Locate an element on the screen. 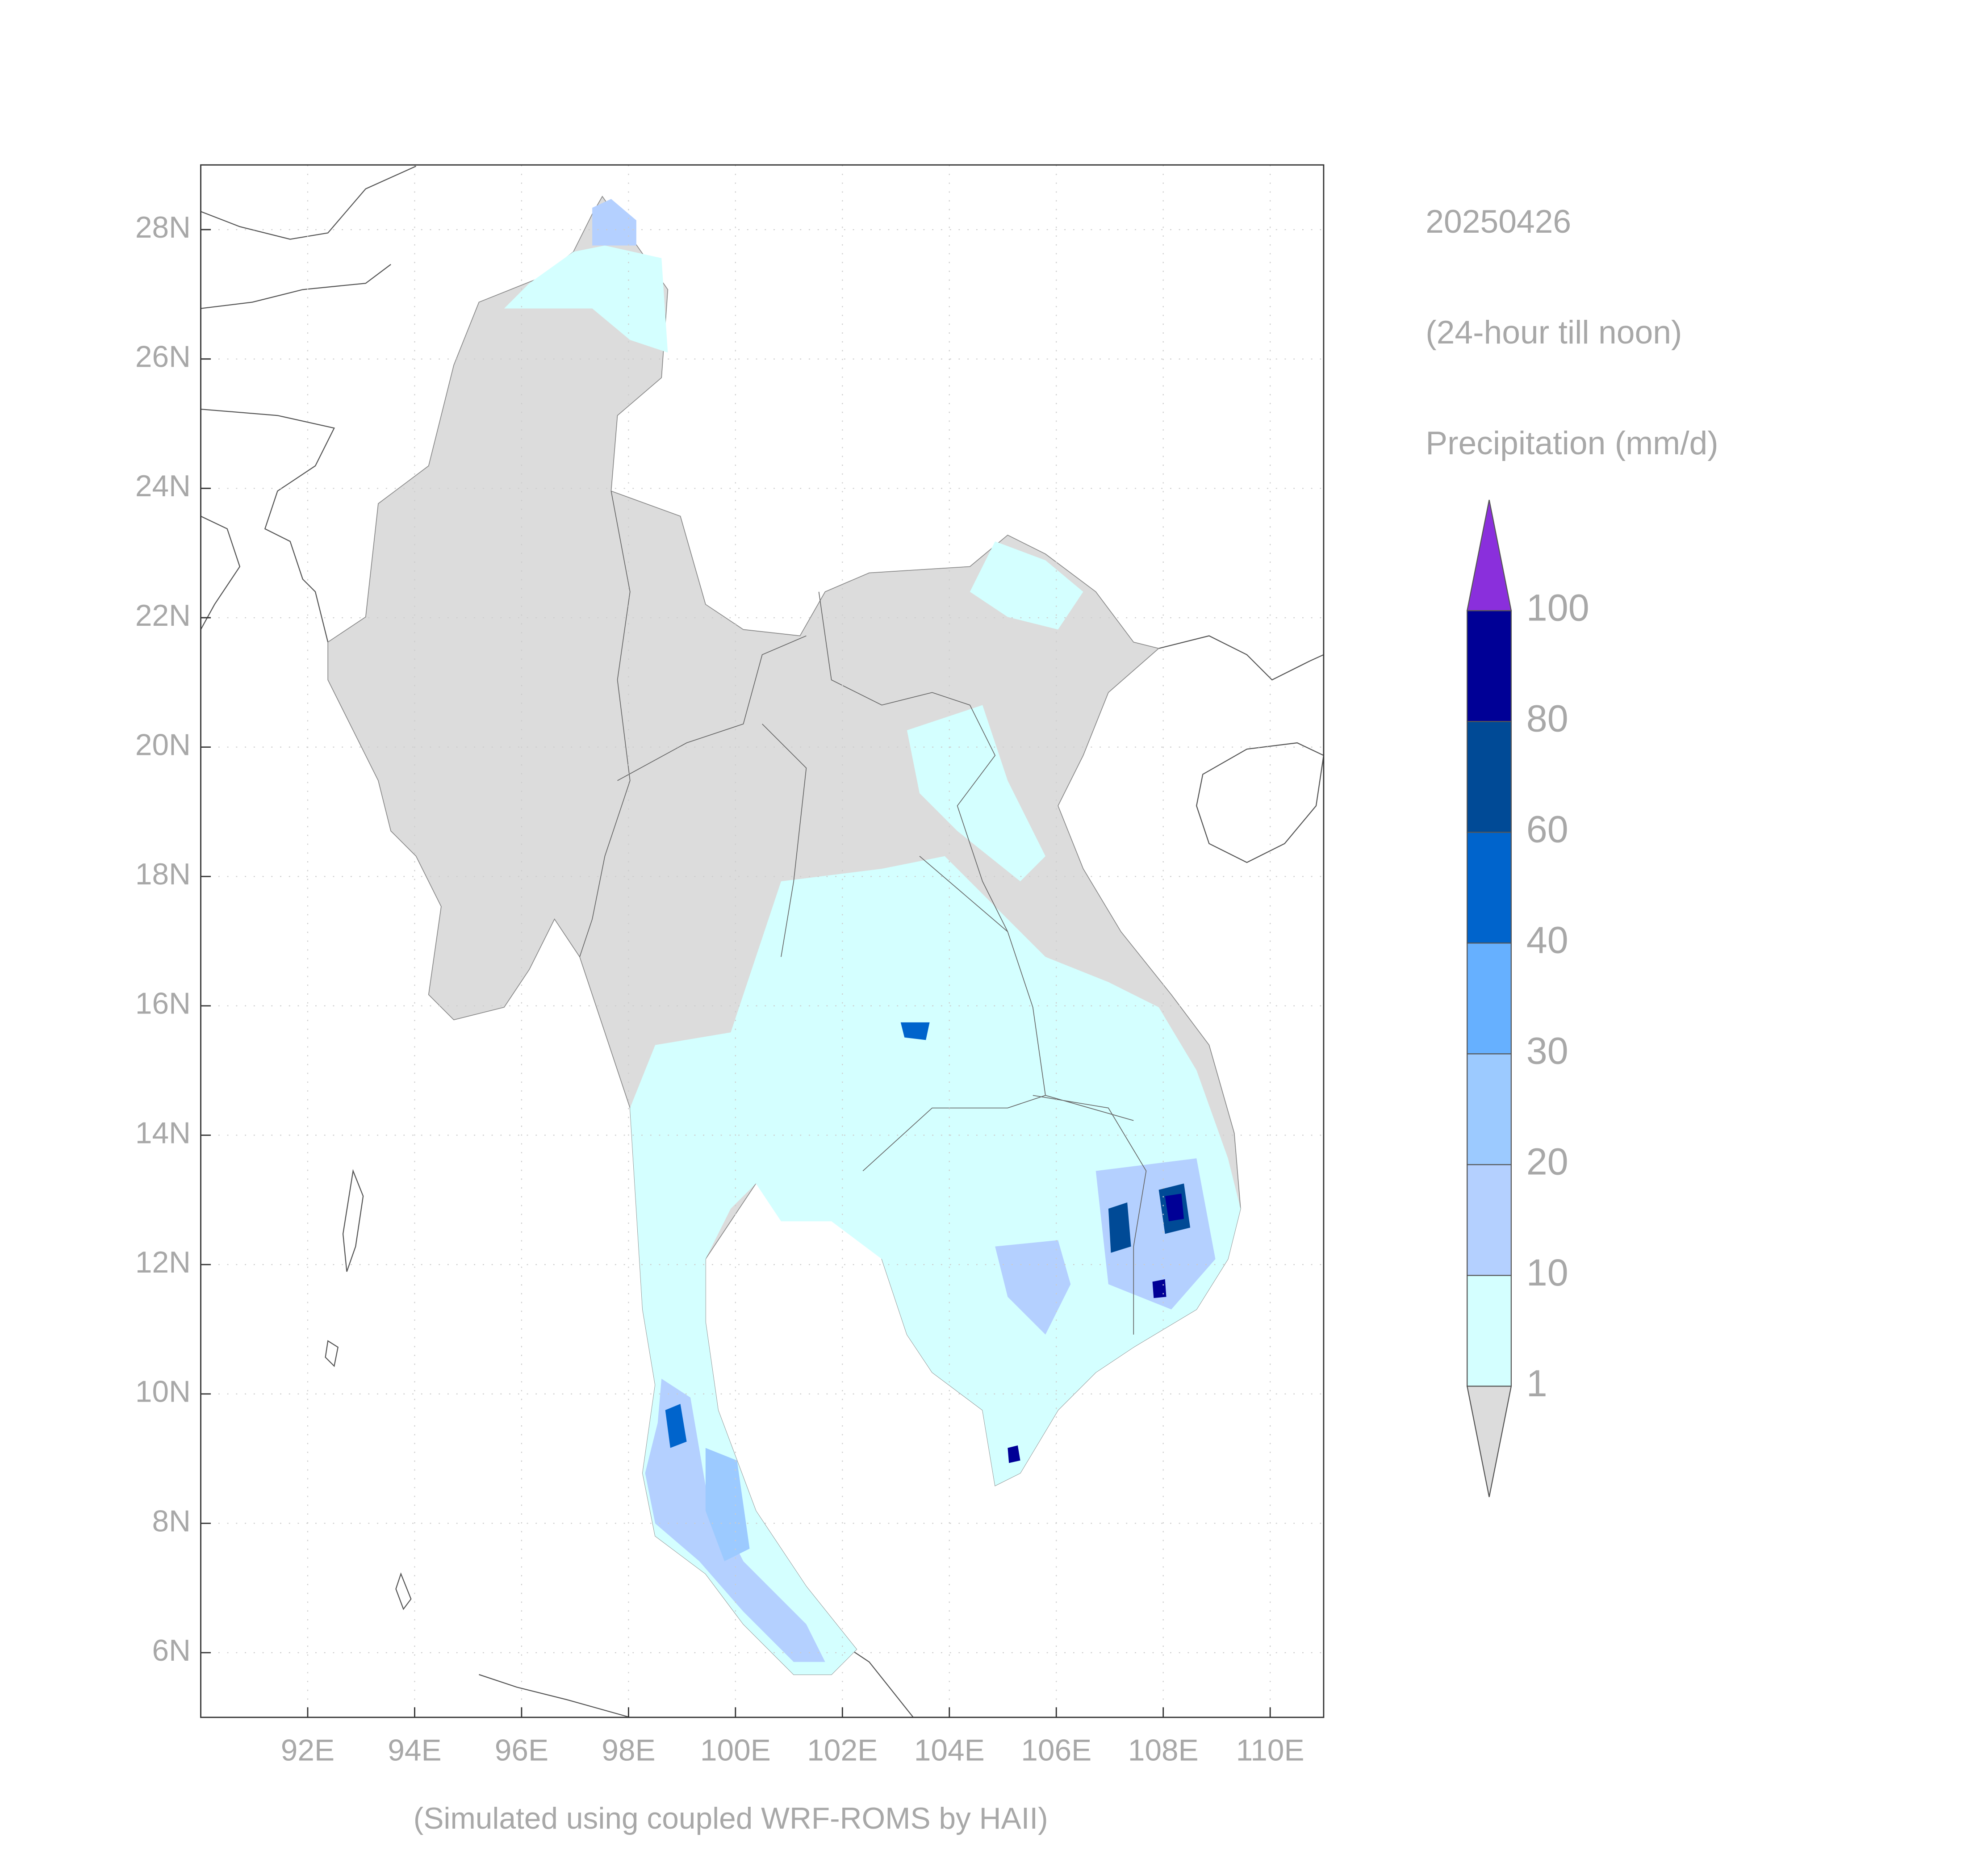 This screenshot has height=1876, width=1965. x-tick-label: 110E is located at coordinates (1270, 1750).